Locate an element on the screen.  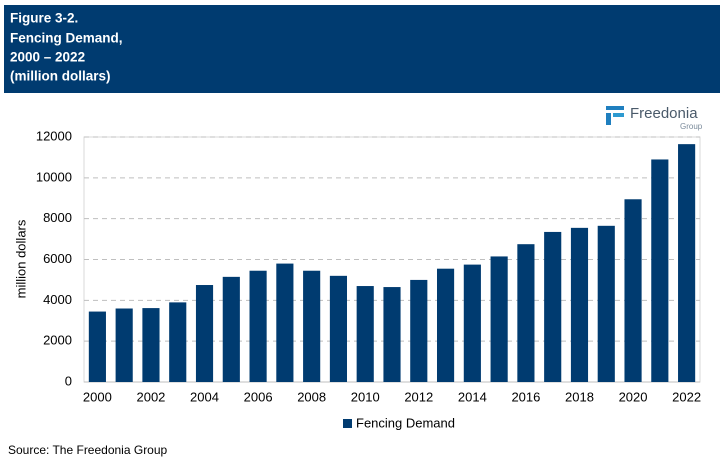
x-tick-label: 2002 is located at coordinates (150, 396).